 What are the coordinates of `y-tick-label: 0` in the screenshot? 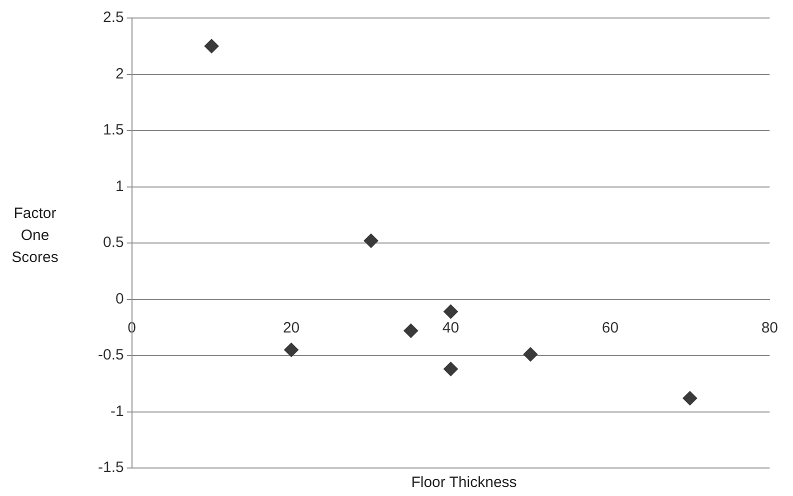 It's located at (120, 299).